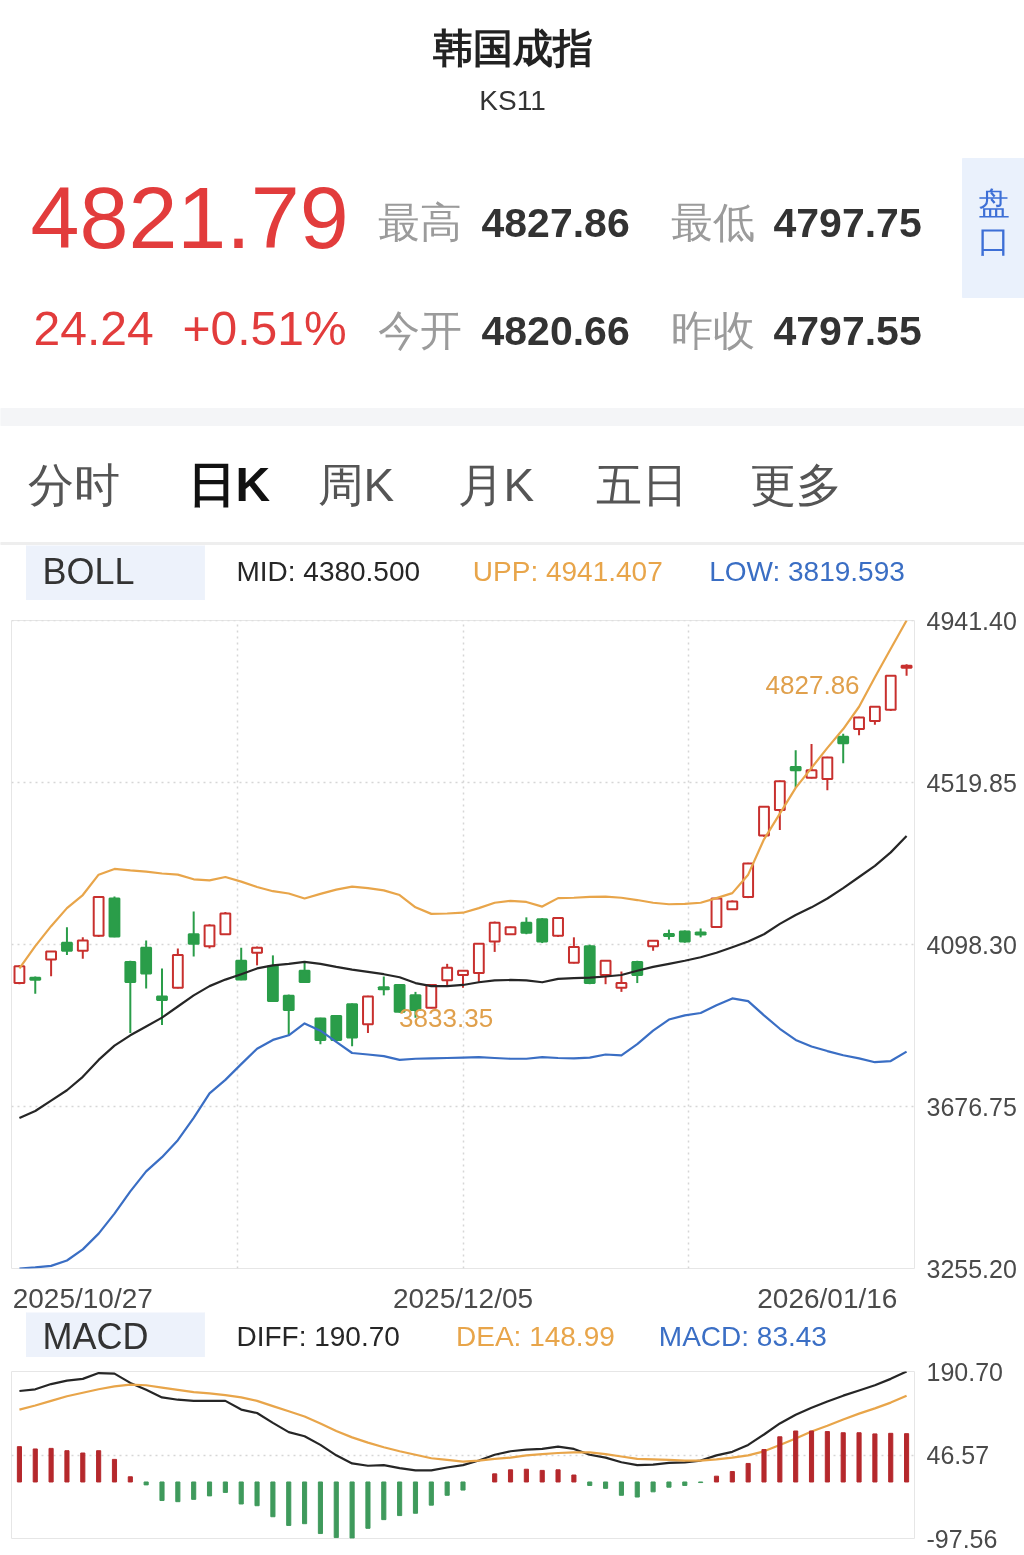 The width and height of the screenshot is (1024, 1555). Describe the element at coordinates (847, 330) in the screenshot. I see `text: 4797.55` at that location.